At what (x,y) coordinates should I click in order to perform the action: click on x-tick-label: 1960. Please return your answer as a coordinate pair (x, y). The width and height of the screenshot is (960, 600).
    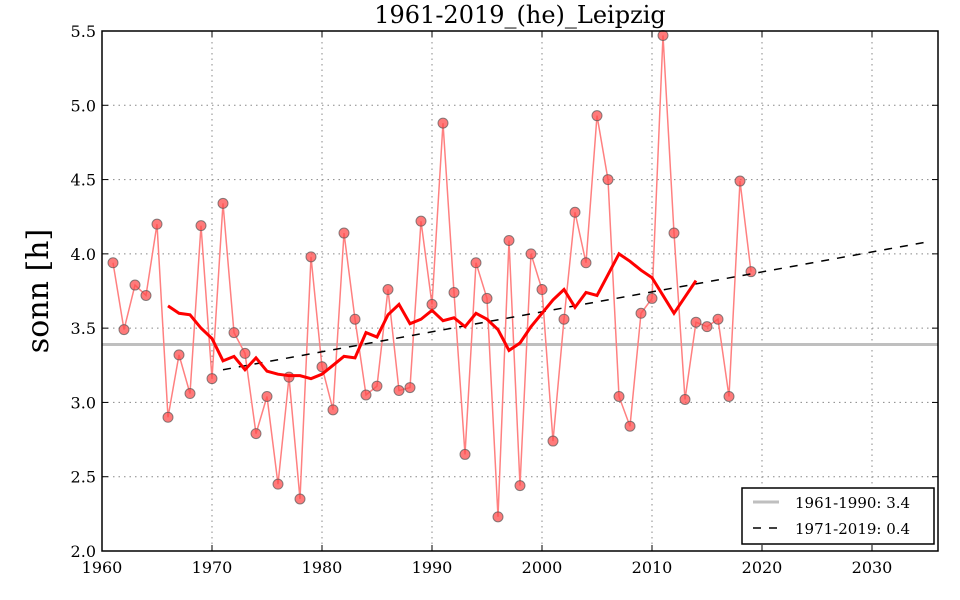
    Looking at the image, I should click on (102, 567).